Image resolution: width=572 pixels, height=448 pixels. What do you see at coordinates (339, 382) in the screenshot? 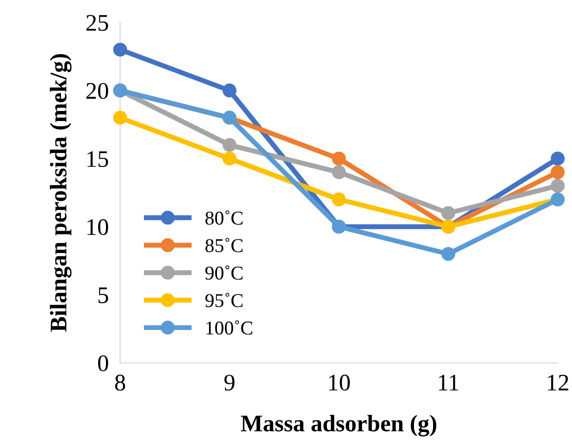
I see `x-tick-label: 10` at bounding box center [339, 382].